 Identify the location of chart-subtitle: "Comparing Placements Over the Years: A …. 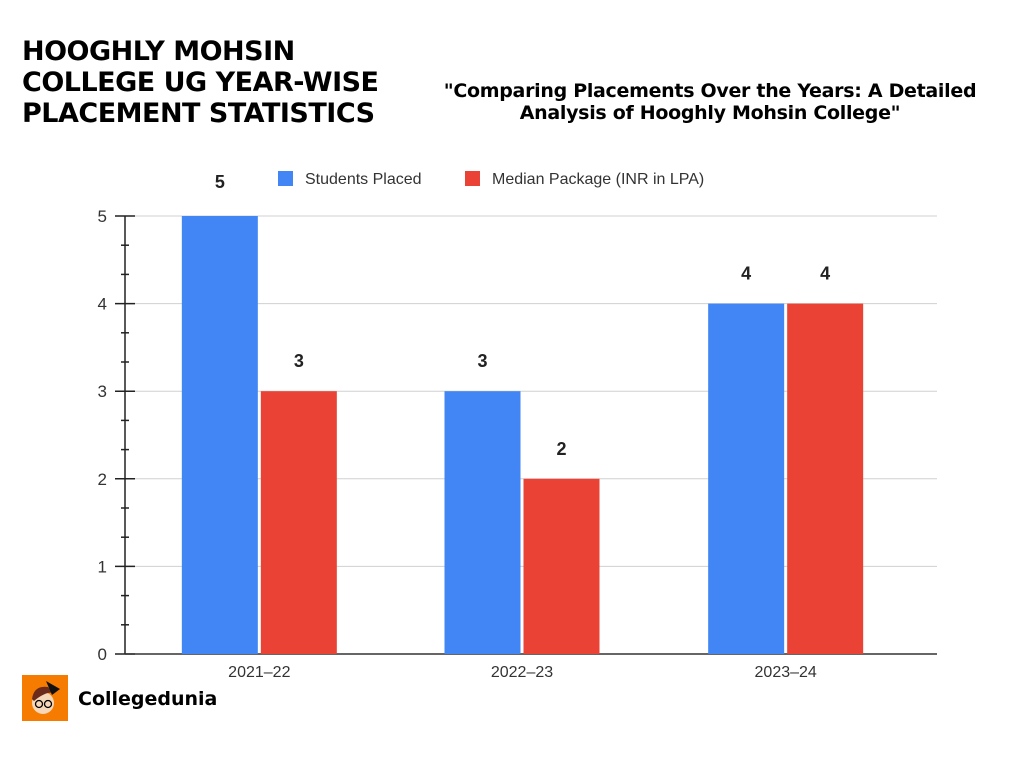
(710, 102).